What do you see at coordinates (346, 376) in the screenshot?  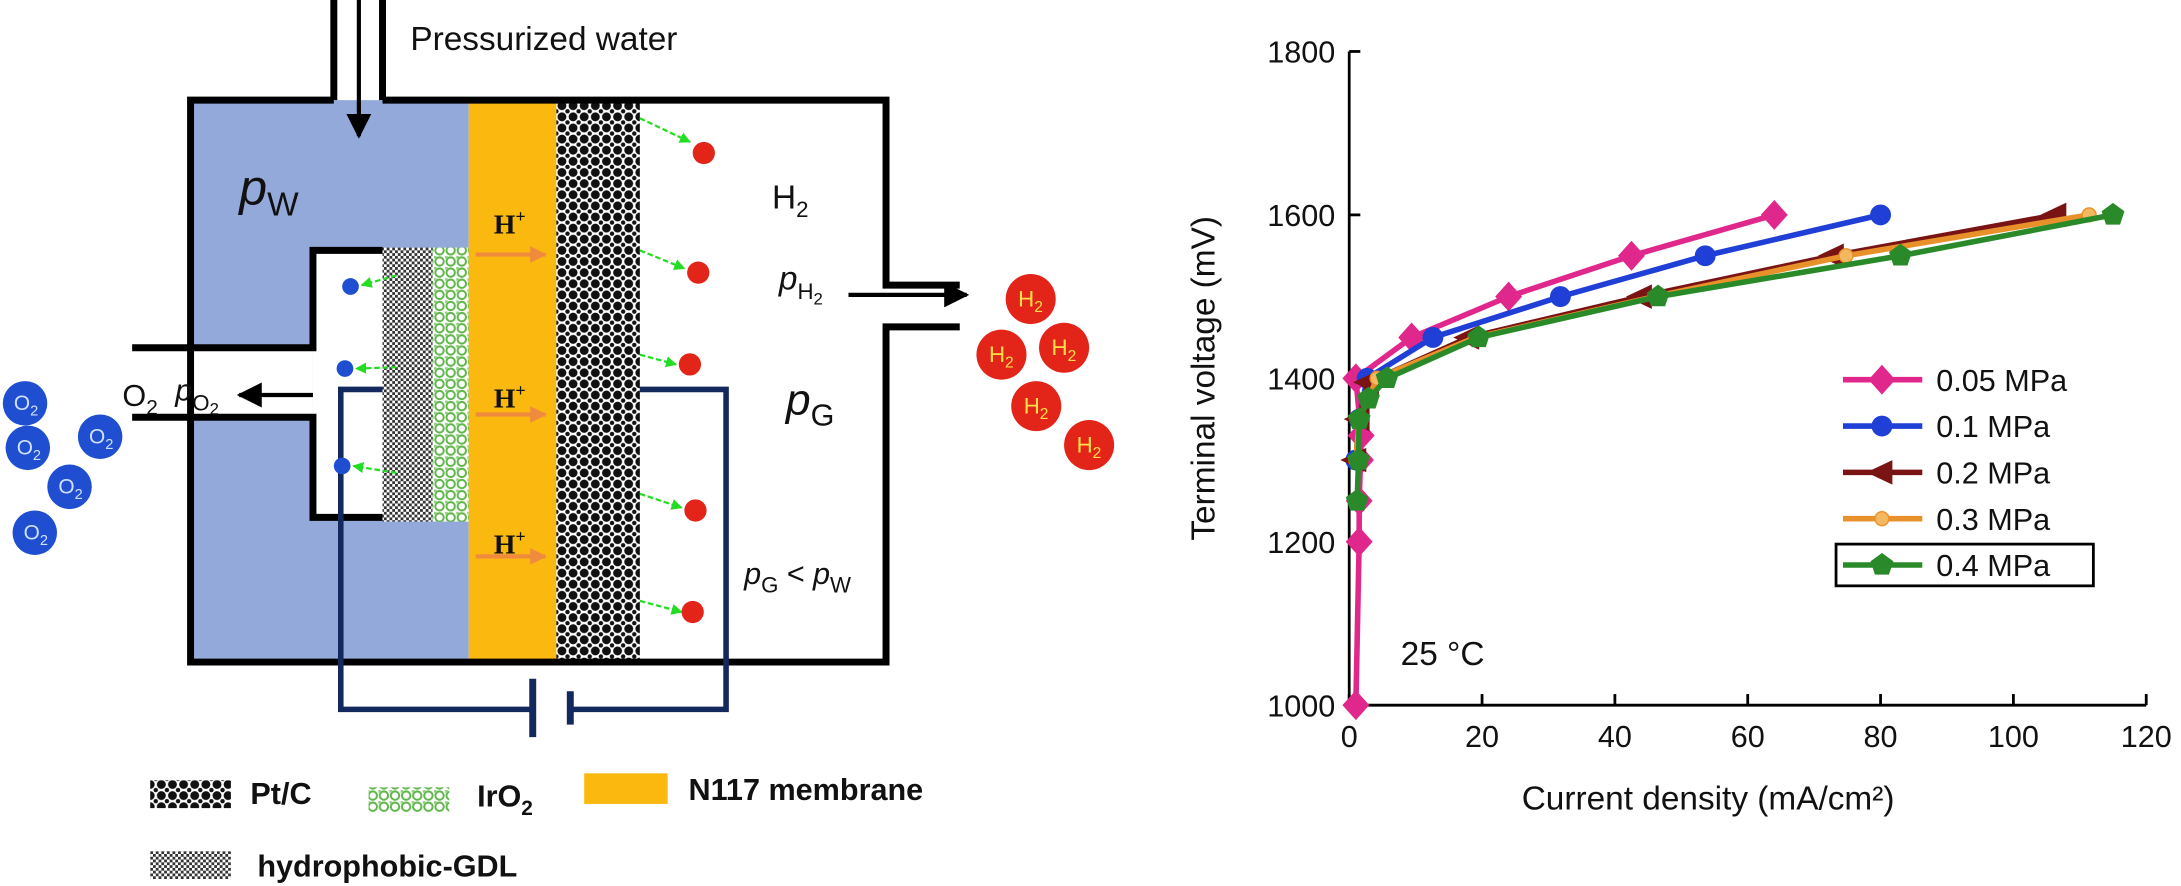 I see `o2-dots` at bounding box center [346, 376].